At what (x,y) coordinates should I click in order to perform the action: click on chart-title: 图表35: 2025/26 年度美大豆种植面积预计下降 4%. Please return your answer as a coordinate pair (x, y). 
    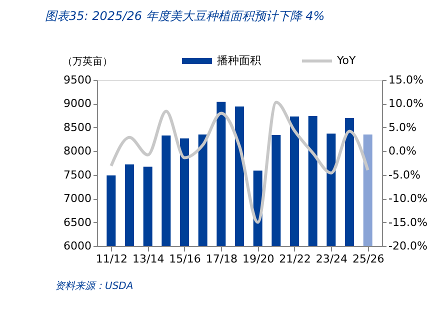
    Looking at the image, I should click on (185, 16).